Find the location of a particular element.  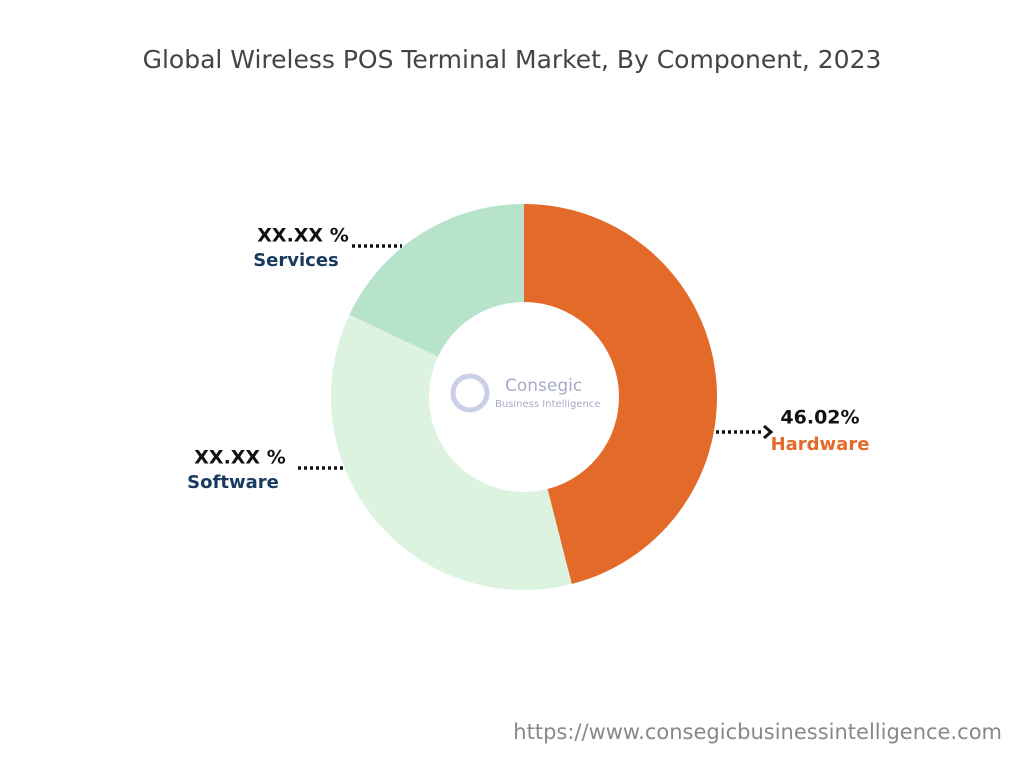

category-label: Hardware is located at coordinates (820, 444).